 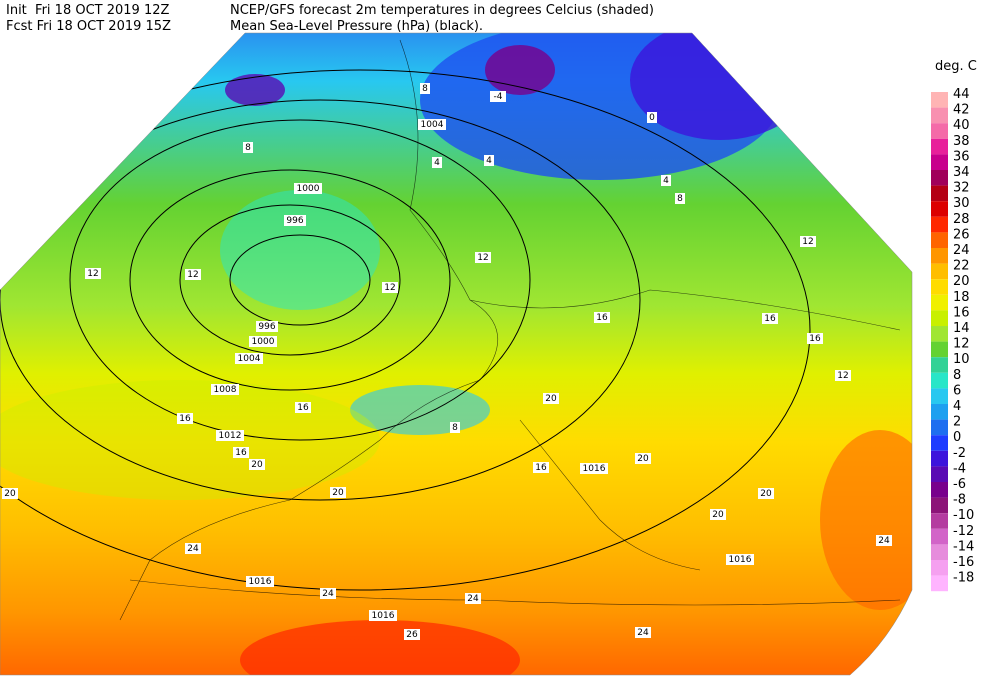 I want to click on legend-label: -8, so click(x=959, y=500).